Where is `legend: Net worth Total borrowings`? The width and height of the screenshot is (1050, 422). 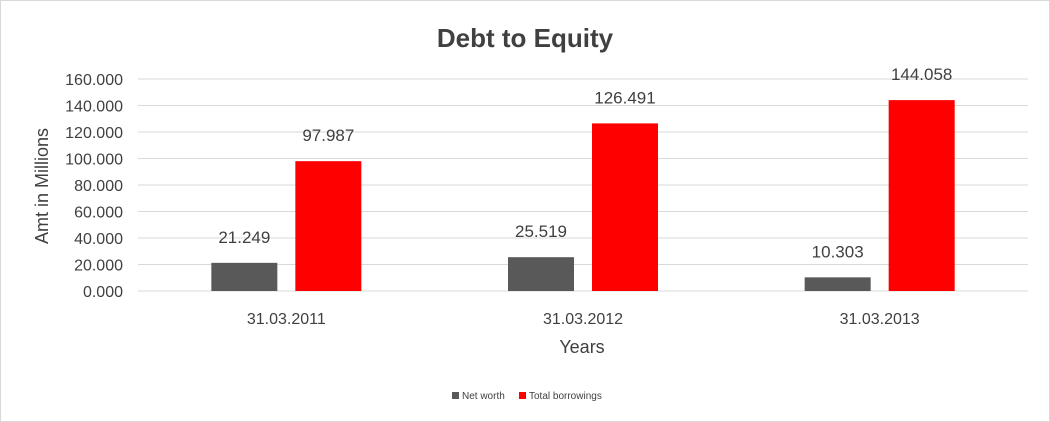
legend: Net worth Total borrowings is located at coordinates (527, 396).